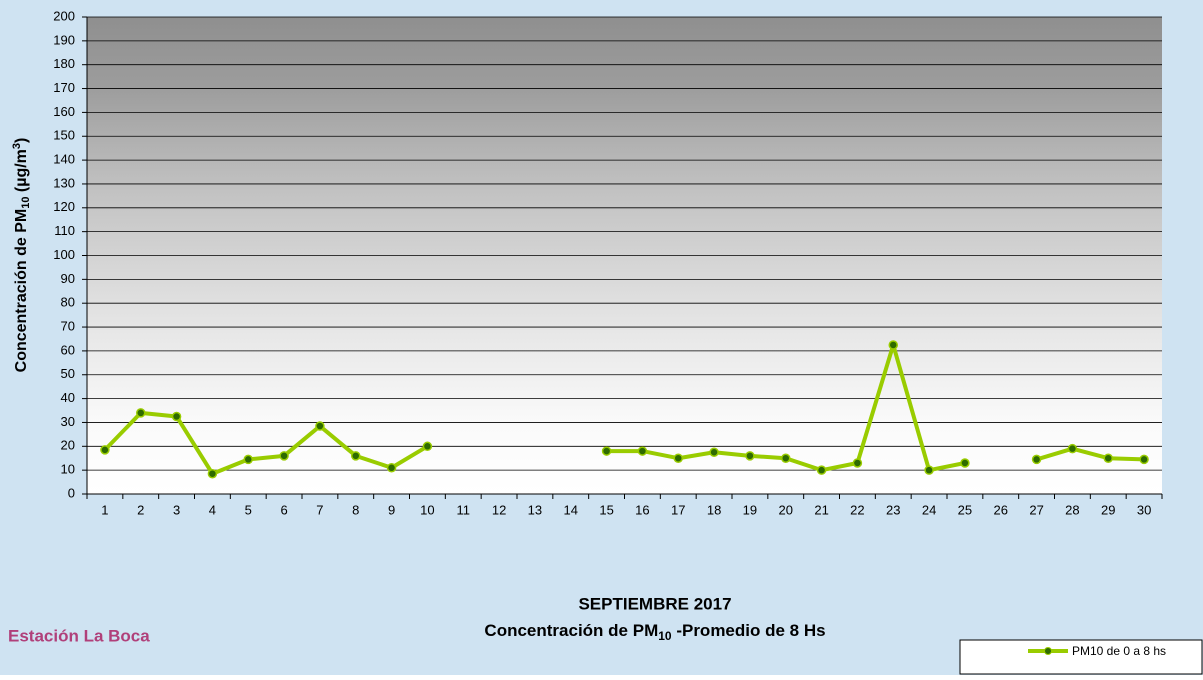  What do you see at coordinates (68, 325) in the screenshot?
I see `y-tick-label: 70` at bounding box center [68, 325].